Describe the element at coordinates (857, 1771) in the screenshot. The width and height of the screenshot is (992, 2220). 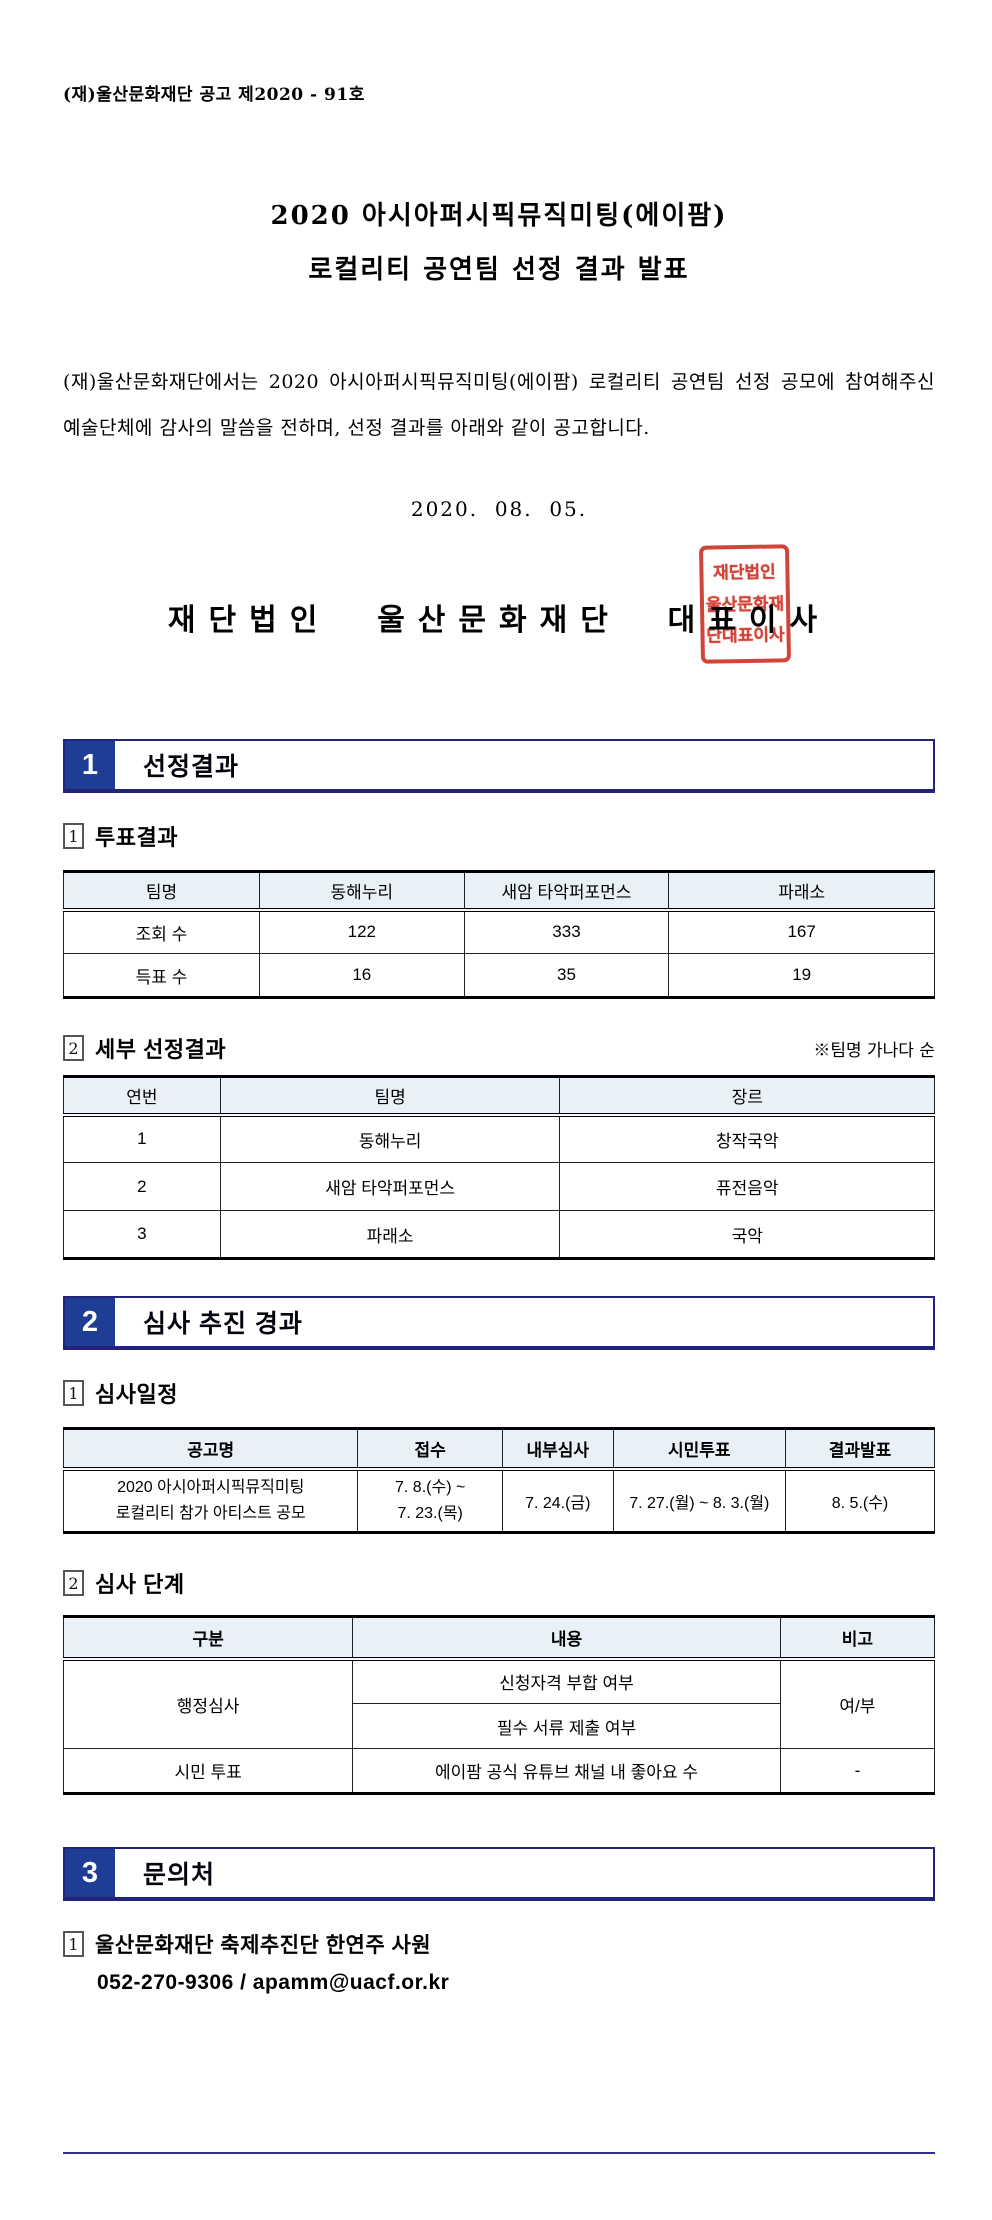
I see `stage-note-dash: -` at that location.